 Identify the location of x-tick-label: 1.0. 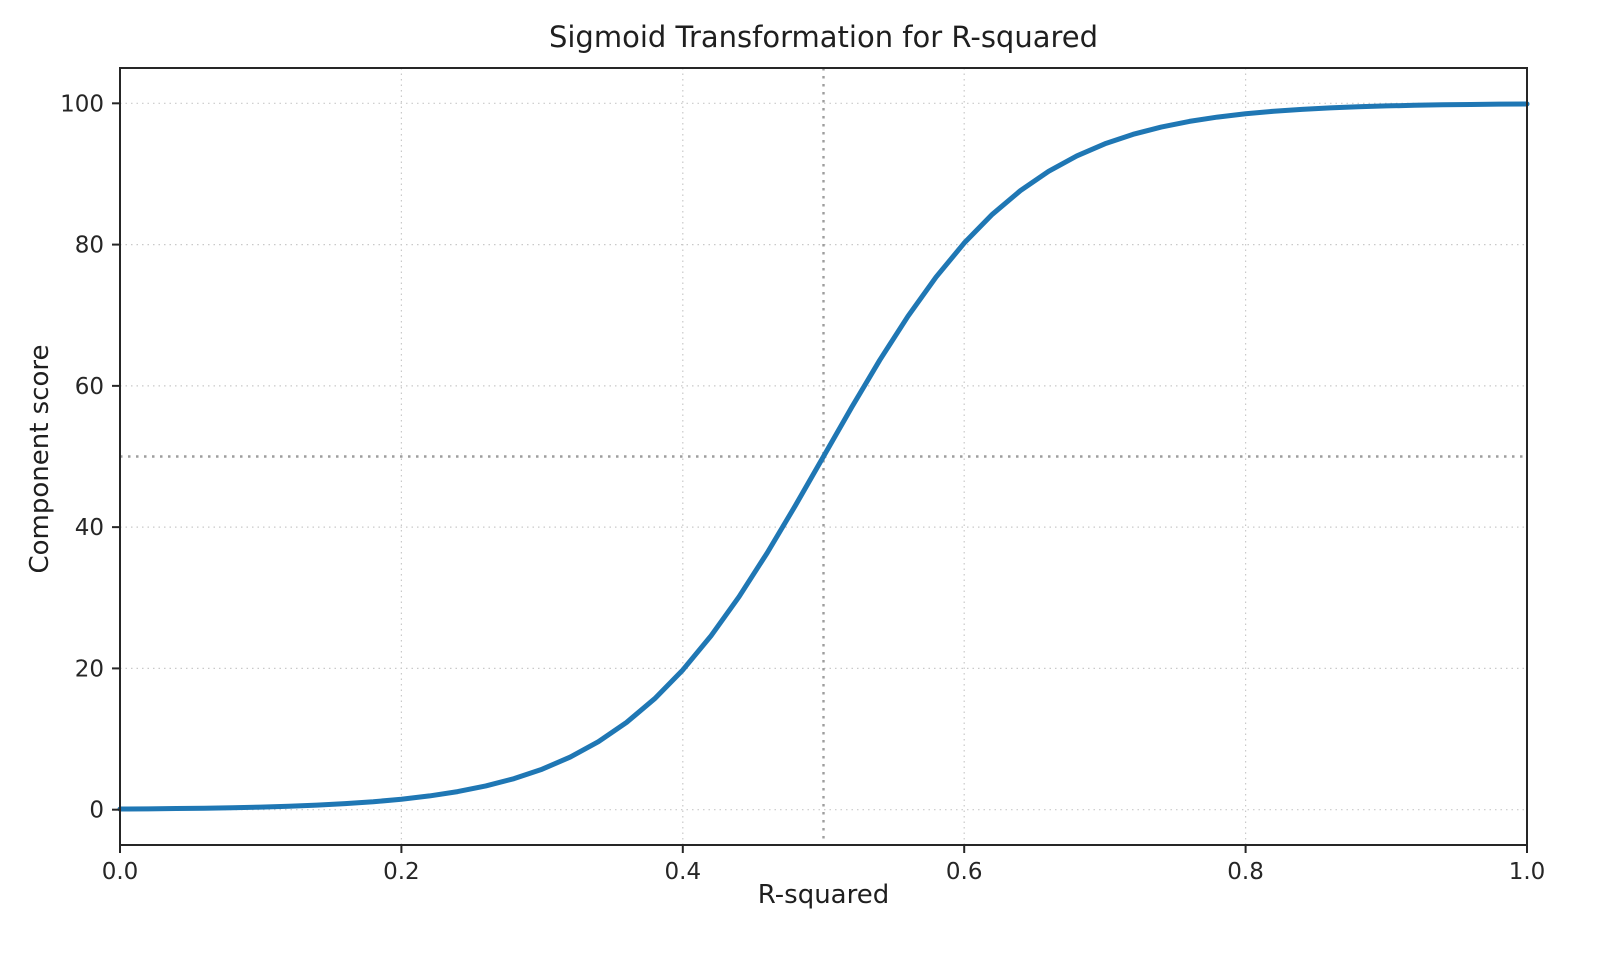
(1527, 872).